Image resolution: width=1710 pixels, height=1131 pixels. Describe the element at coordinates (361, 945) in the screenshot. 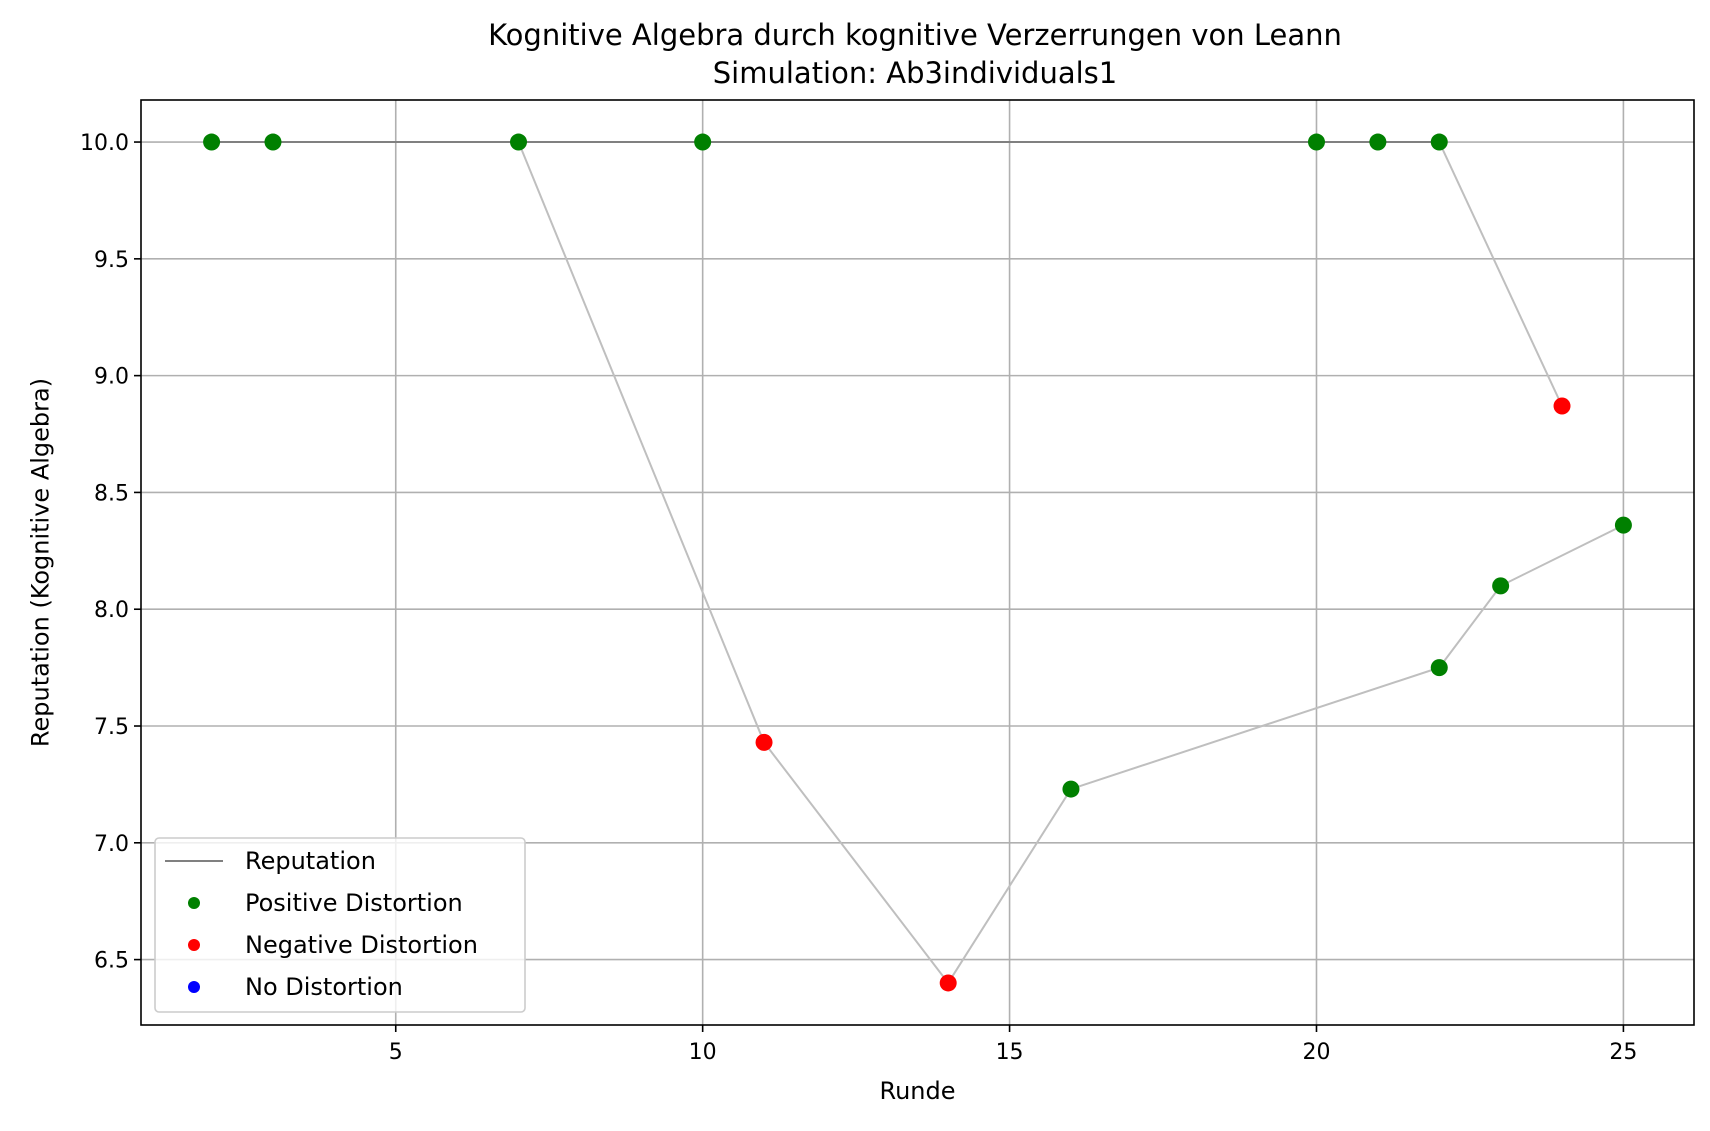

I see `legend-label-negative-distortion: Negative Distortion` at that location.